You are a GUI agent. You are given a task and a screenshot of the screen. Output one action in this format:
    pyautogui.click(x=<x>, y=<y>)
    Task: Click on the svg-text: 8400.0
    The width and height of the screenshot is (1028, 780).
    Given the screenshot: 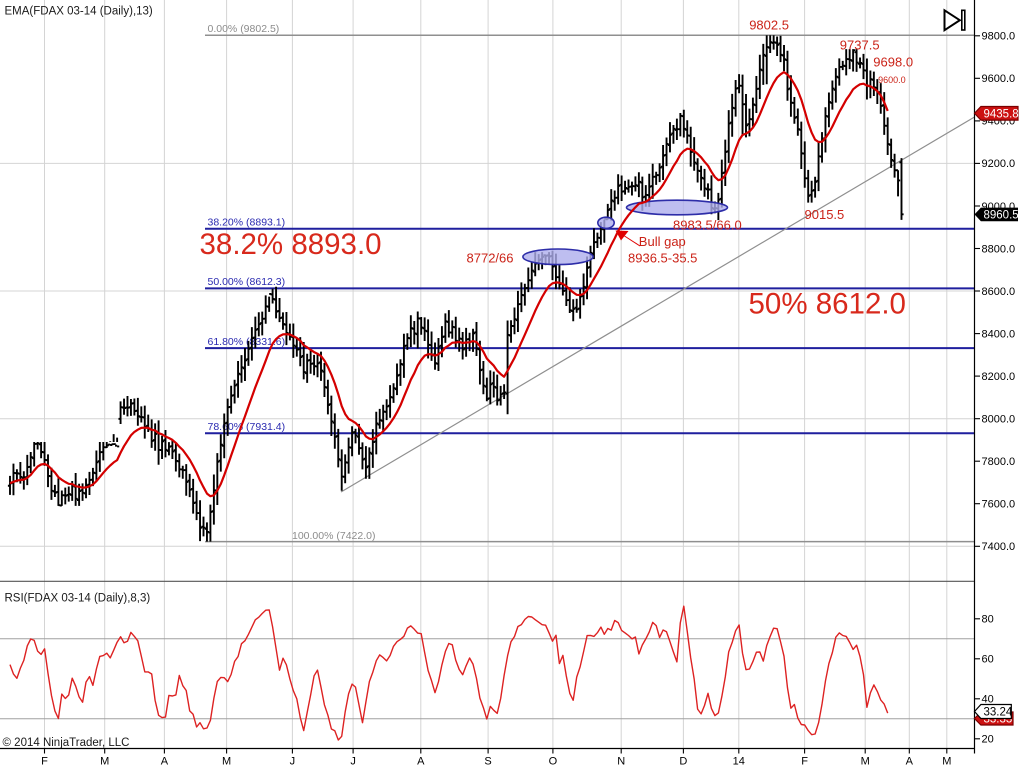 What is the action you would take?
    pyautogui.click(x=999, y=334)
    